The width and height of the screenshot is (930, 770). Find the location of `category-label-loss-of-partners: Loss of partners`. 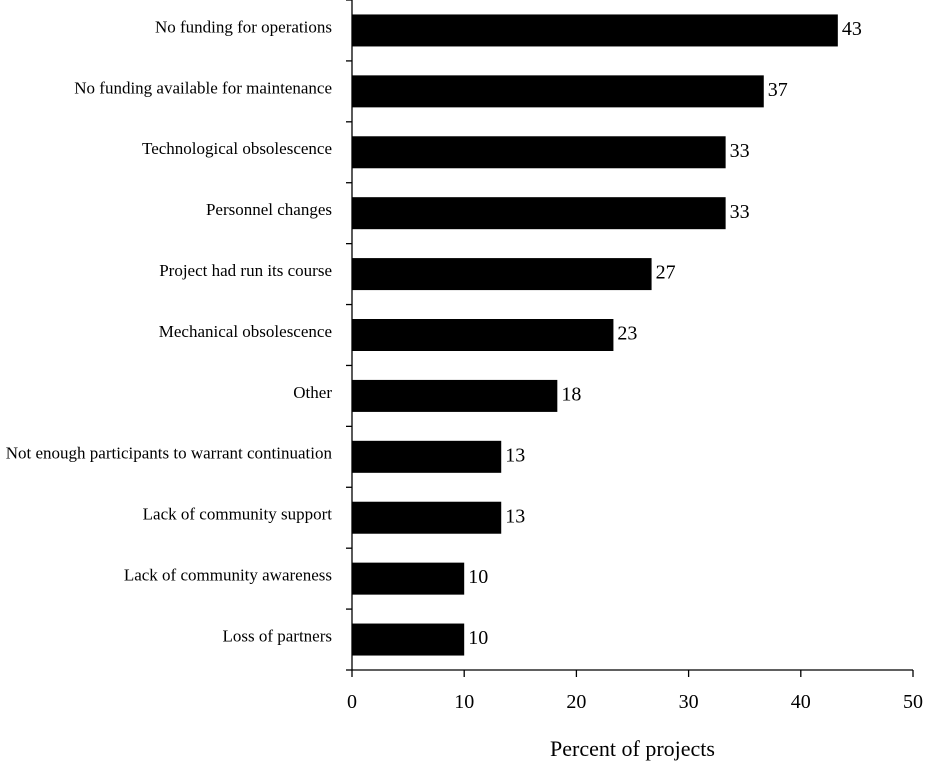

category-label-loss-of-partners: Loss of partners is located at coordinates (277, 635).